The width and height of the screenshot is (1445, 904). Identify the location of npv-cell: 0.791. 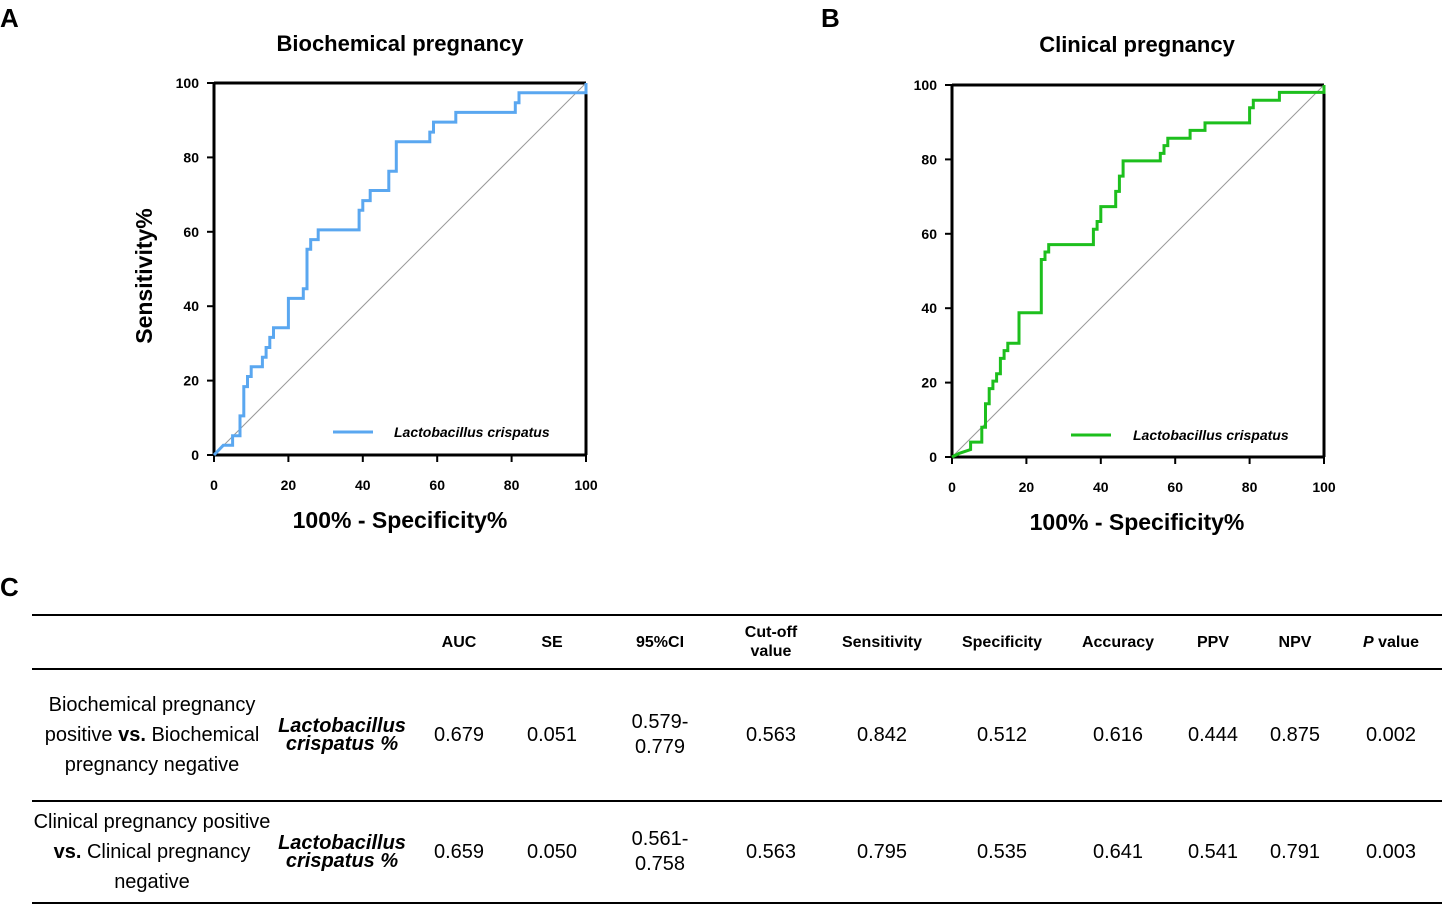
(1295, 851).